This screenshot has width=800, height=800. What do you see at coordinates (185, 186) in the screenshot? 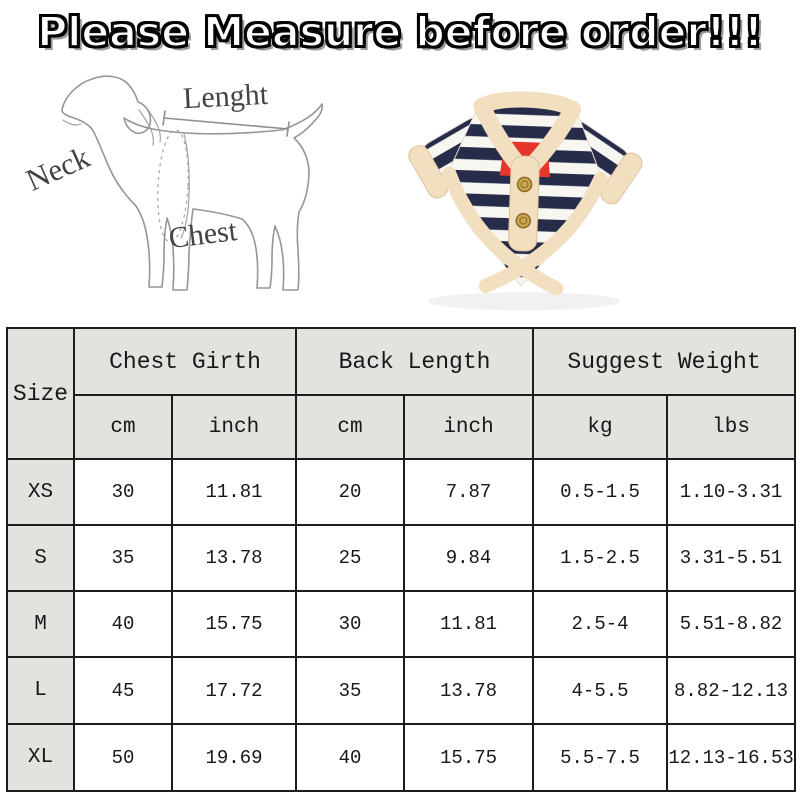
I see `chest-girth-arc` at bounding box center [185, 186].